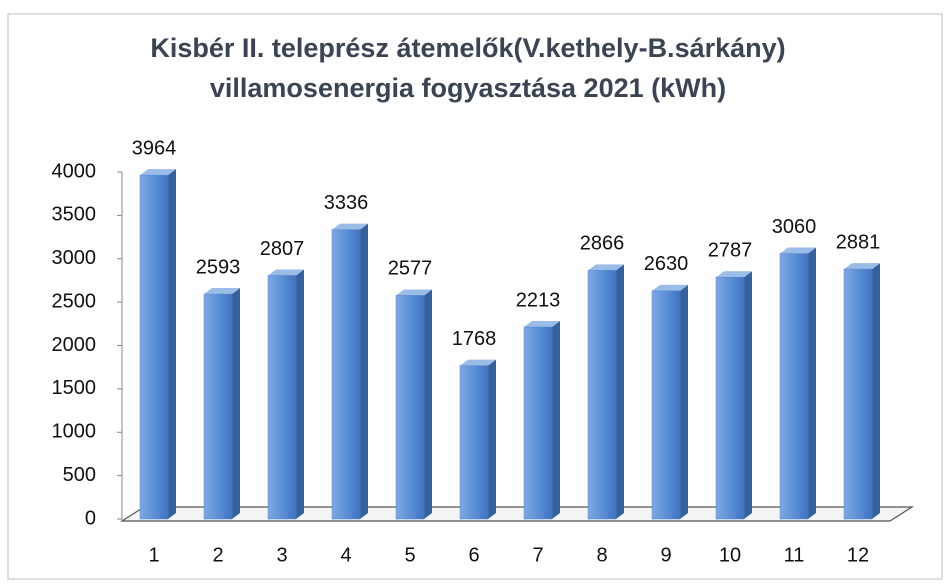 The image size is (950, 587). What do you see at coordinates (282, 249) in the screenshot?
I see `value-label: 2807` at bounding box center [282, 249].